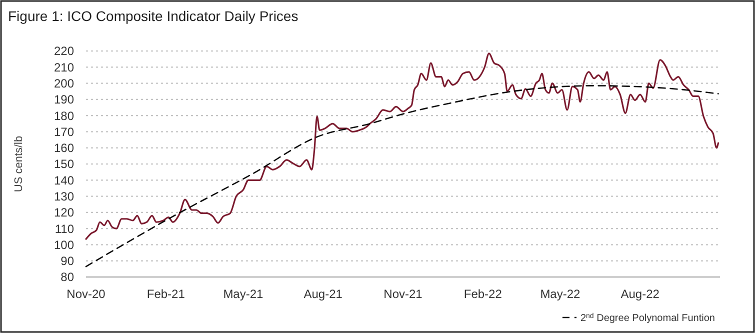  What do you see at coordinates (64, 180) in the screenshot?
I see `y-tick-label: 140` at bounding box center [64, 180].